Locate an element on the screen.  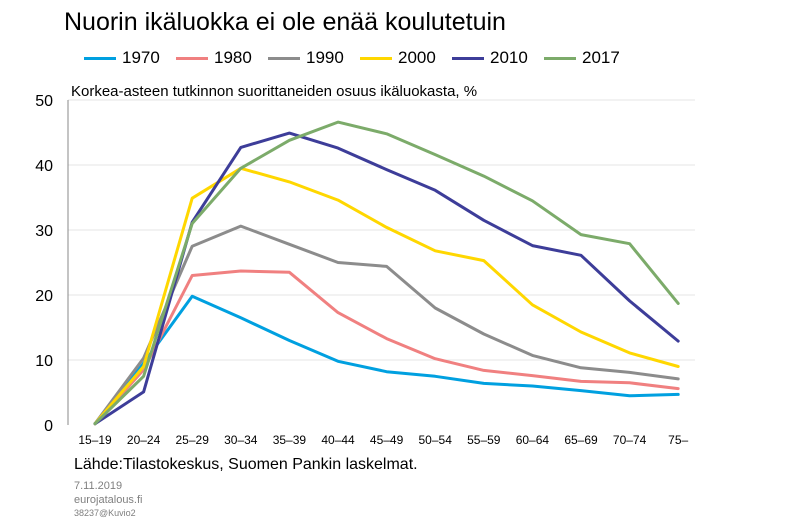
y-tick-label: 20 is located at coordinates (44, 296).